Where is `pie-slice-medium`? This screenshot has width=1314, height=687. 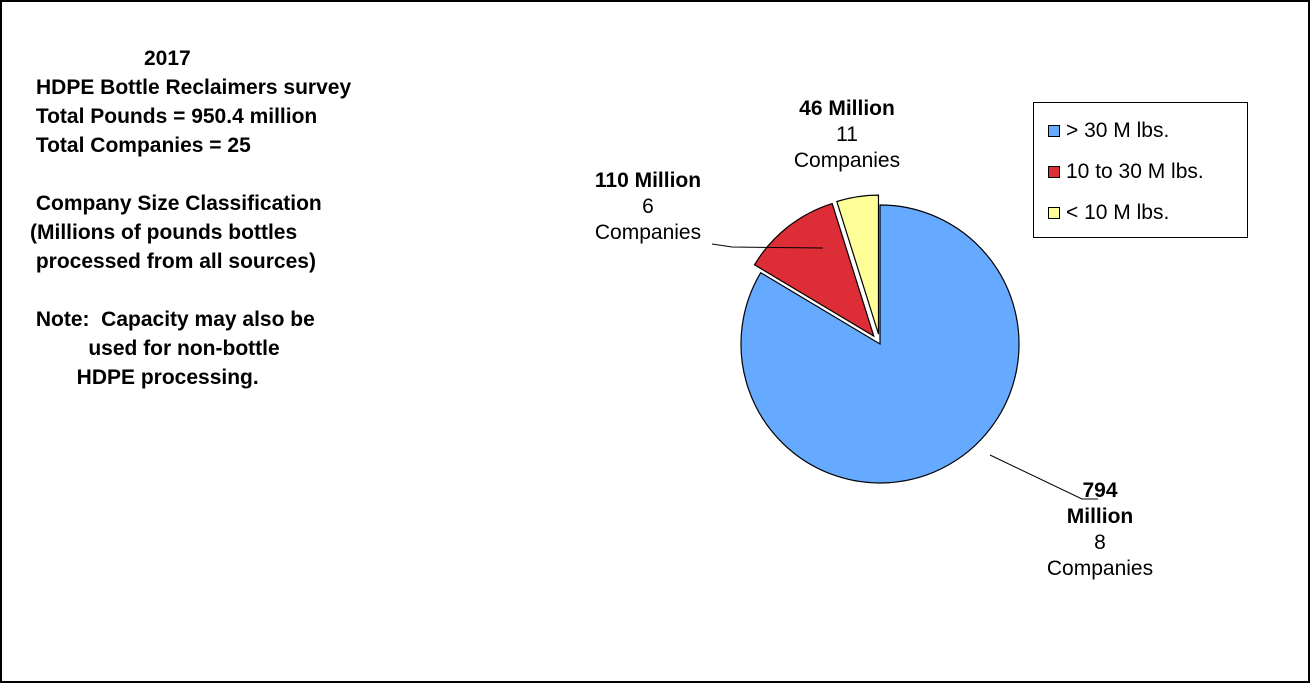
pie-slice-medium is located at coordinates (814, 270).